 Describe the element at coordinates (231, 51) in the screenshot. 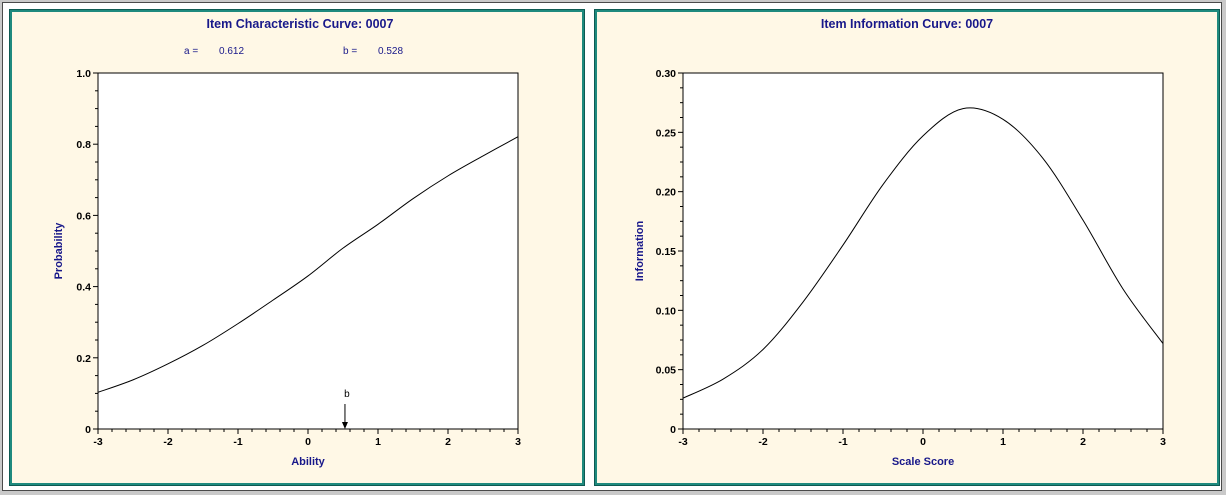

I see `icc-param-a-value: 0.612` at that location.